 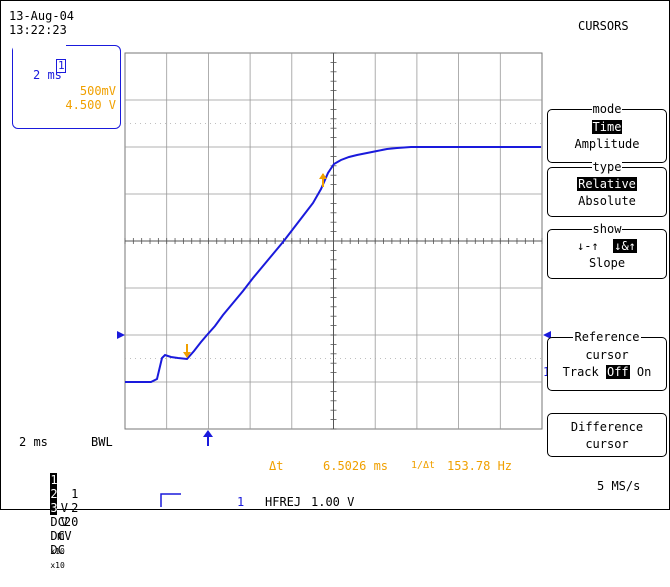 What do you see at coordinates (42, 16) in the screenshot?
I see `date-readout: 13-Aug-04` at bounding box center [42, 16].